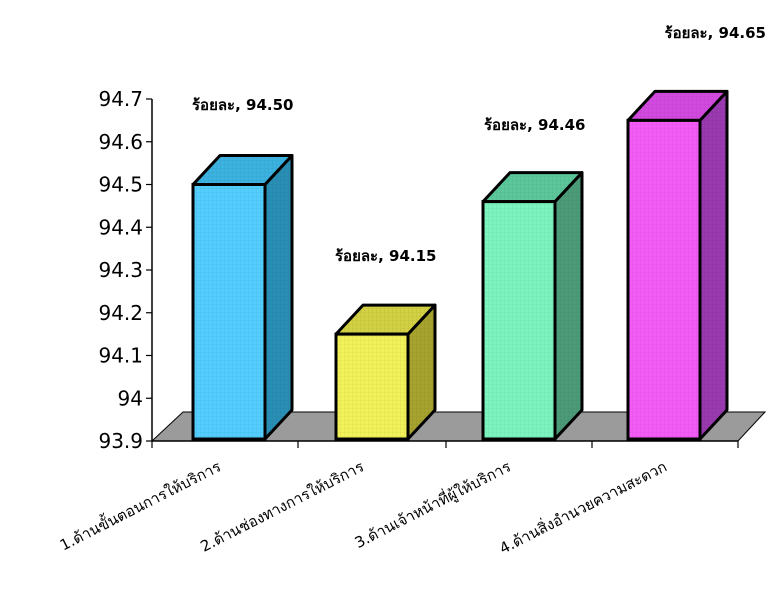 The image size is (771, 606). What do you see at coordinates (120, 313) in the screenshot?
I see `y-tick-label: 94.2` at bounding box center [120, 313].